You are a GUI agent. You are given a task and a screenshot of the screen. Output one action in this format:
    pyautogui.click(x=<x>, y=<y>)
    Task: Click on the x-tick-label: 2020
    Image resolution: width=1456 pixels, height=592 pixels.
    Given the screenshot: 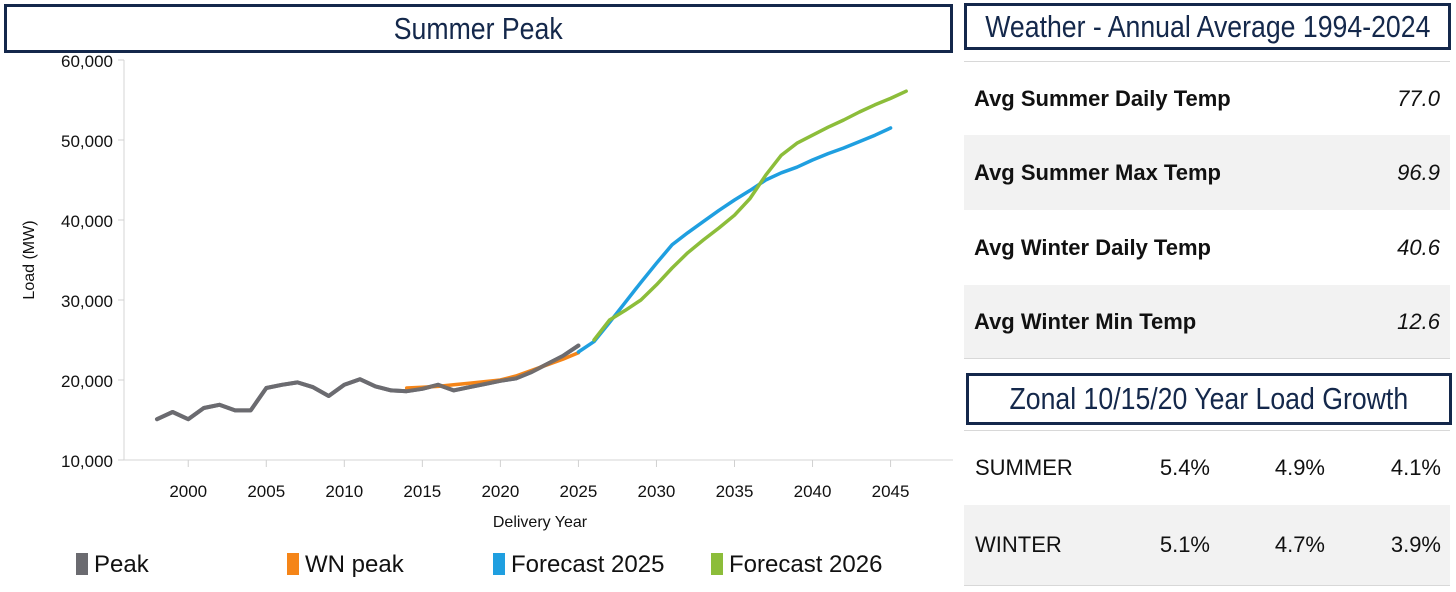 What is the action you would take?
    pyautogui.click(x=500, y=491)
    